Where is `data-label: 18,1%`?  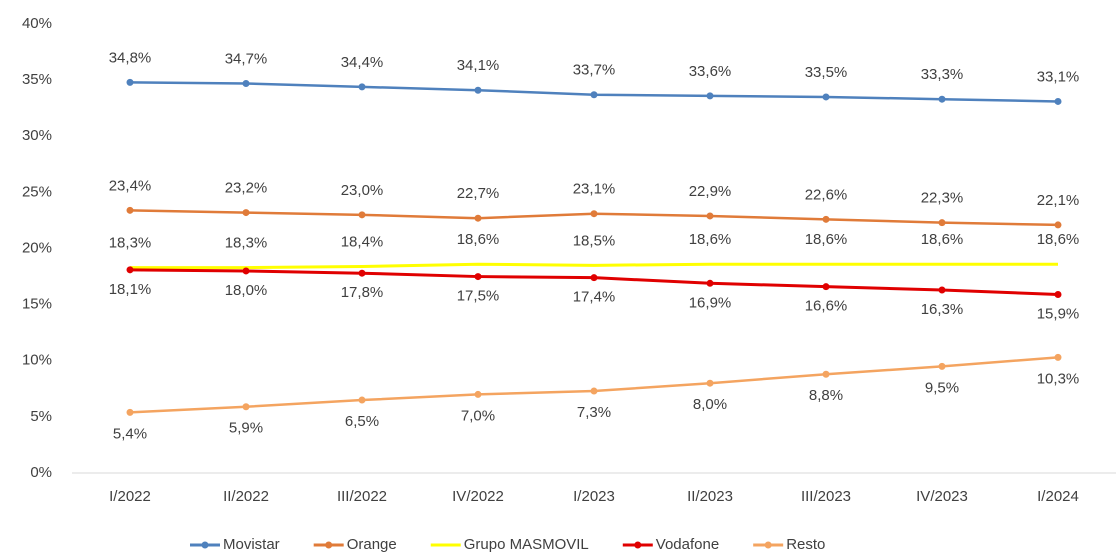
data-label: 18,1% is located at coordinates (130, 289).